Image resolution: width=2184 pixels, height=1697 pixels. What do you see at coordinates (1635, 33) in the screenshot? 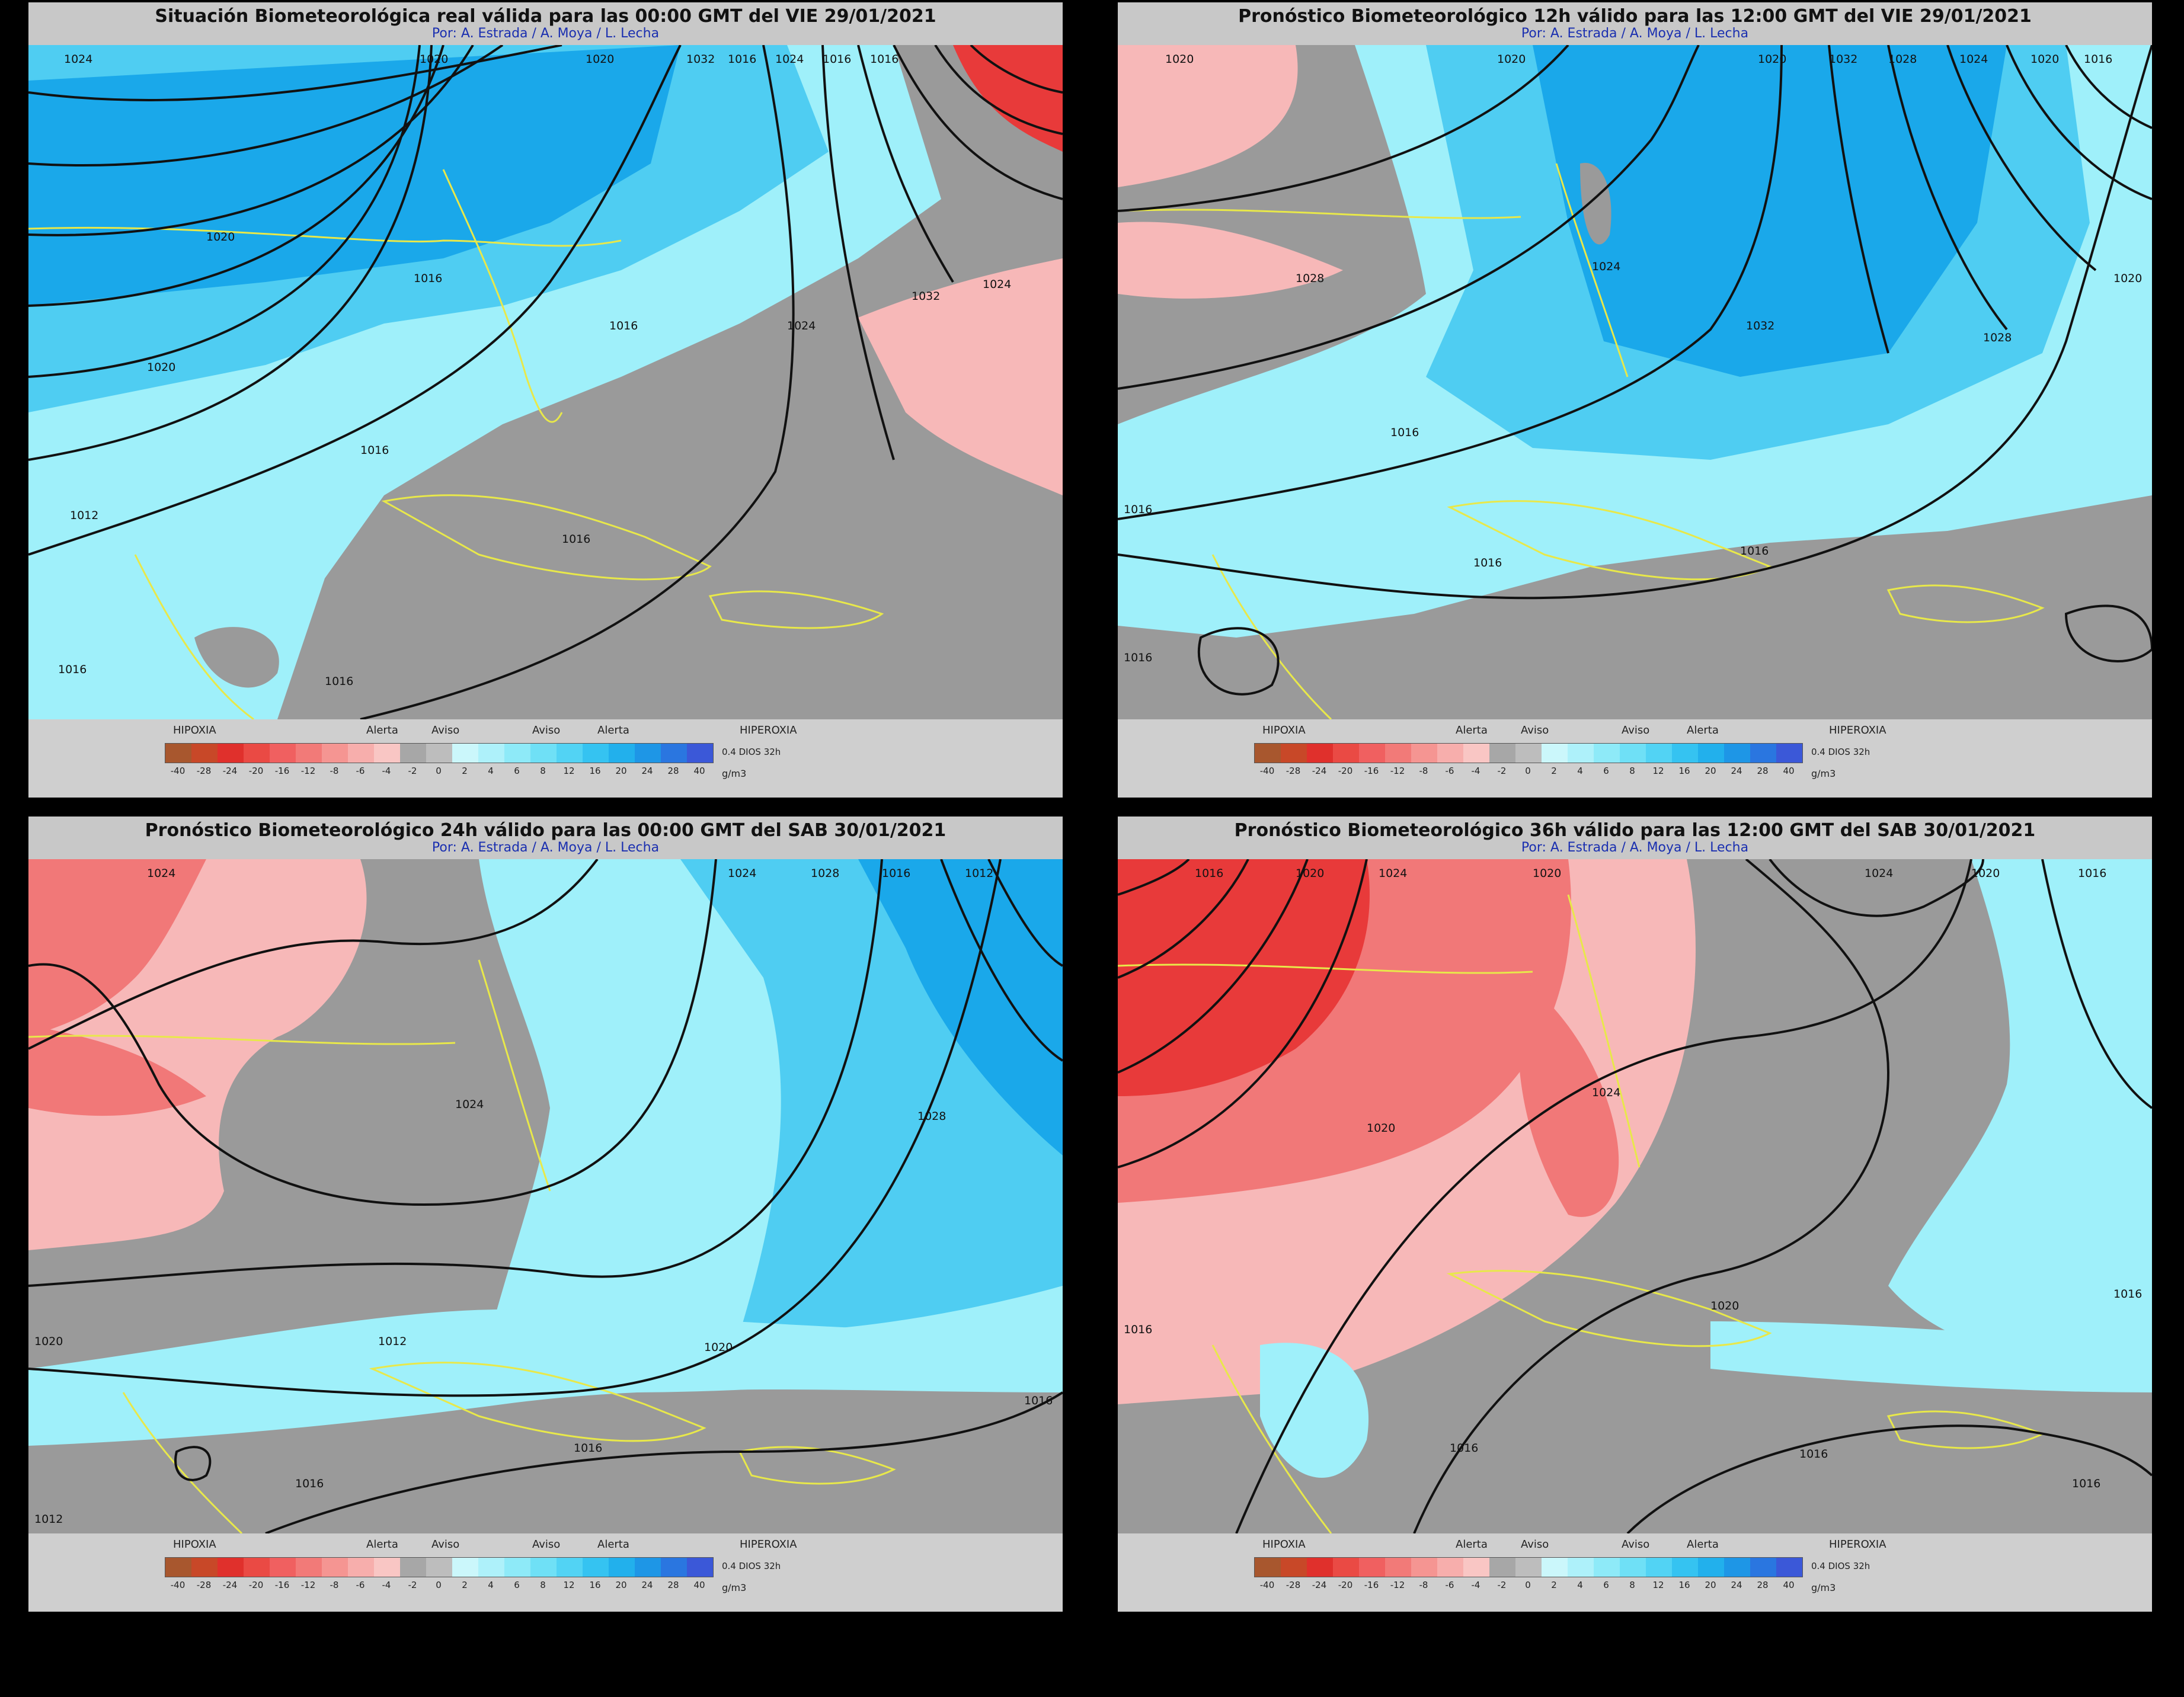
I see `panel-authors: Por: A. Estrada / A. Moya / L. Lecha` at bounding box center [1635, 33].